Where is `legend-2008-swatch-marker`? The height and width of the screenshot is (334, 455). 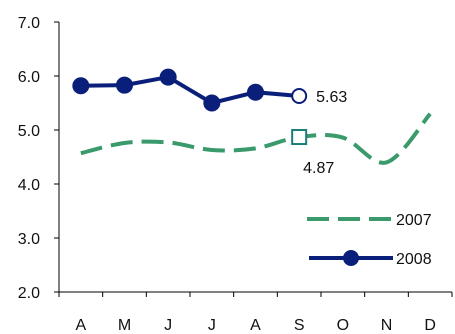 legend-2008-swatch-marker is located at coordinates (351, 258).